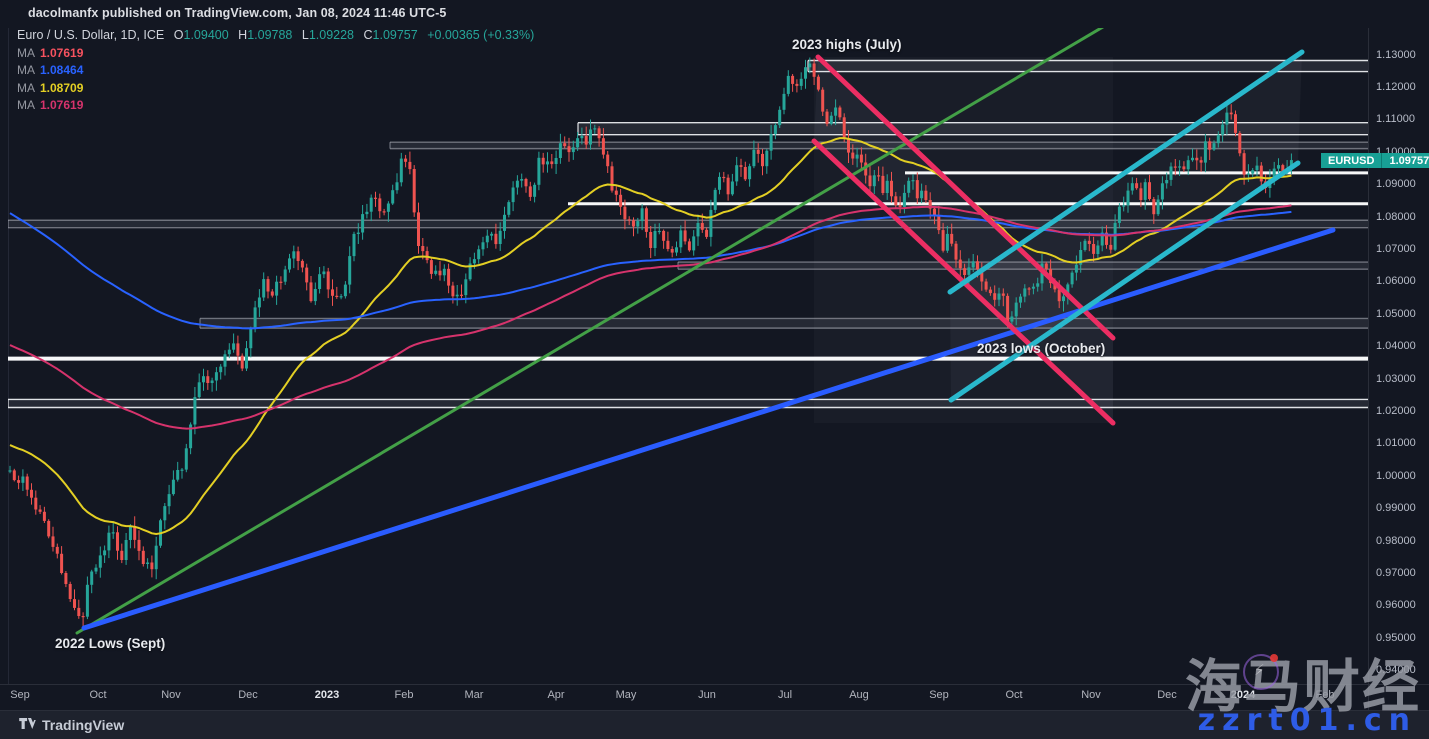 This screenshot has height=739, width=1429. Describe the element at coordinates (1351, 160) in the screenshot. I see `symbol-tag: EURUSD` at that location.